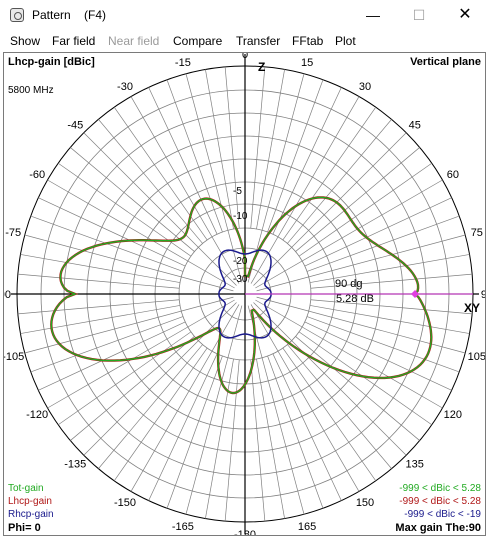  Describe the element at coordinates (74, 41) in the screenshot. I see `menu-far-field: Far field` at that location.